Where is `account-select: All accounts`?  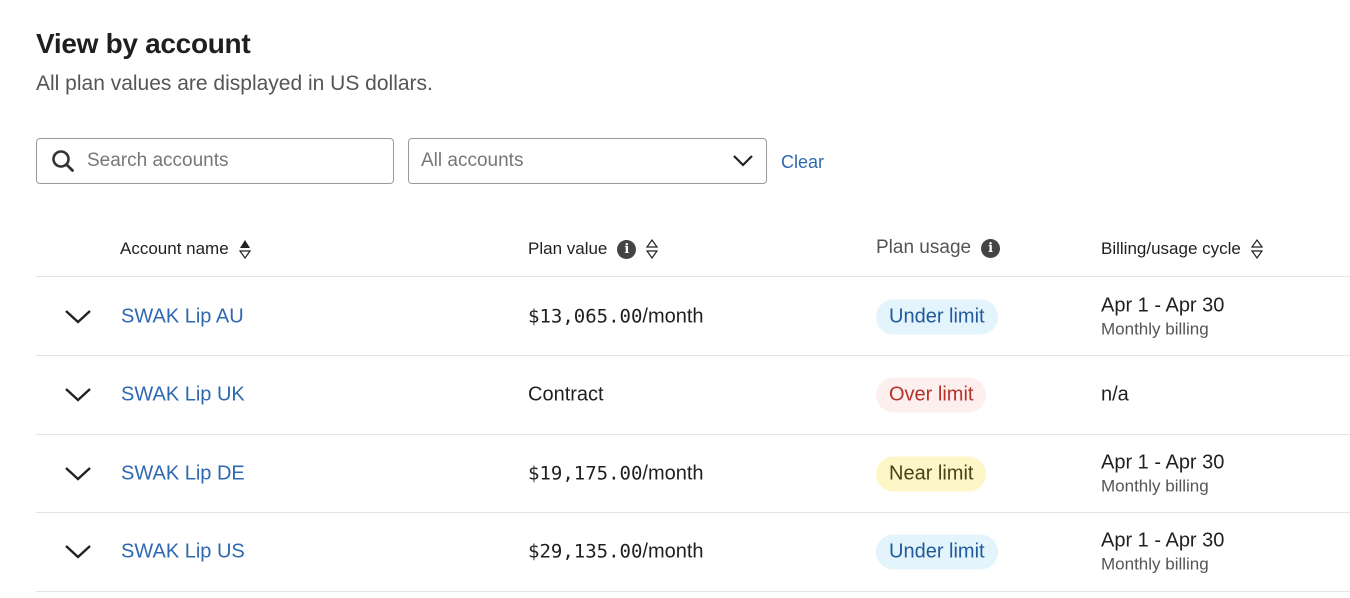 account-select: All accounts is located at coordinates (587, 161).